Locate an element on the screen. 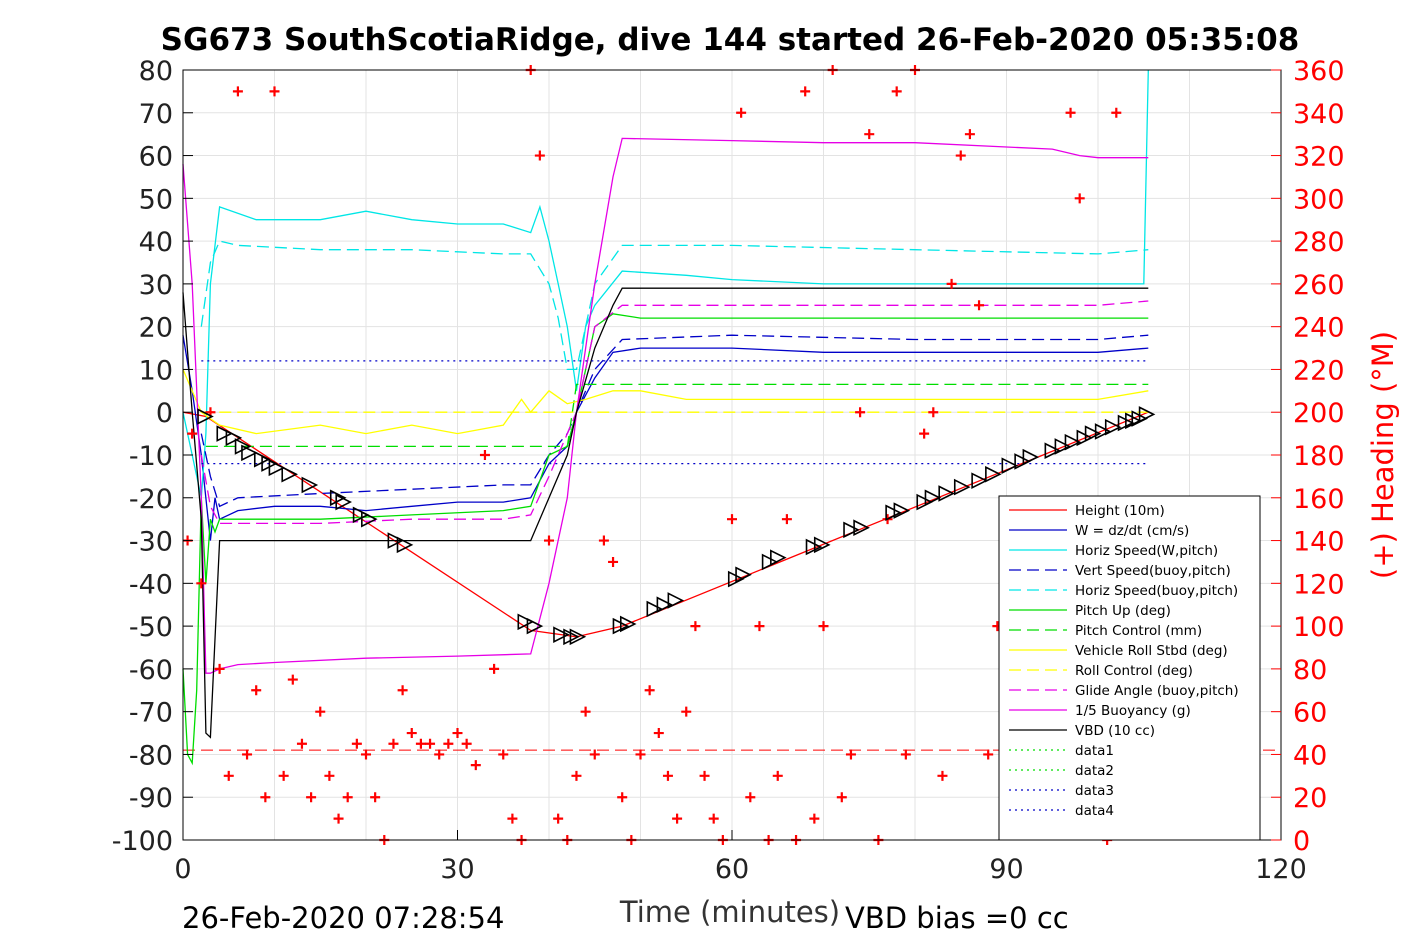 The image size is (1417, 945). y-left-tick-label: 30 is located at coordinates (156, 285).